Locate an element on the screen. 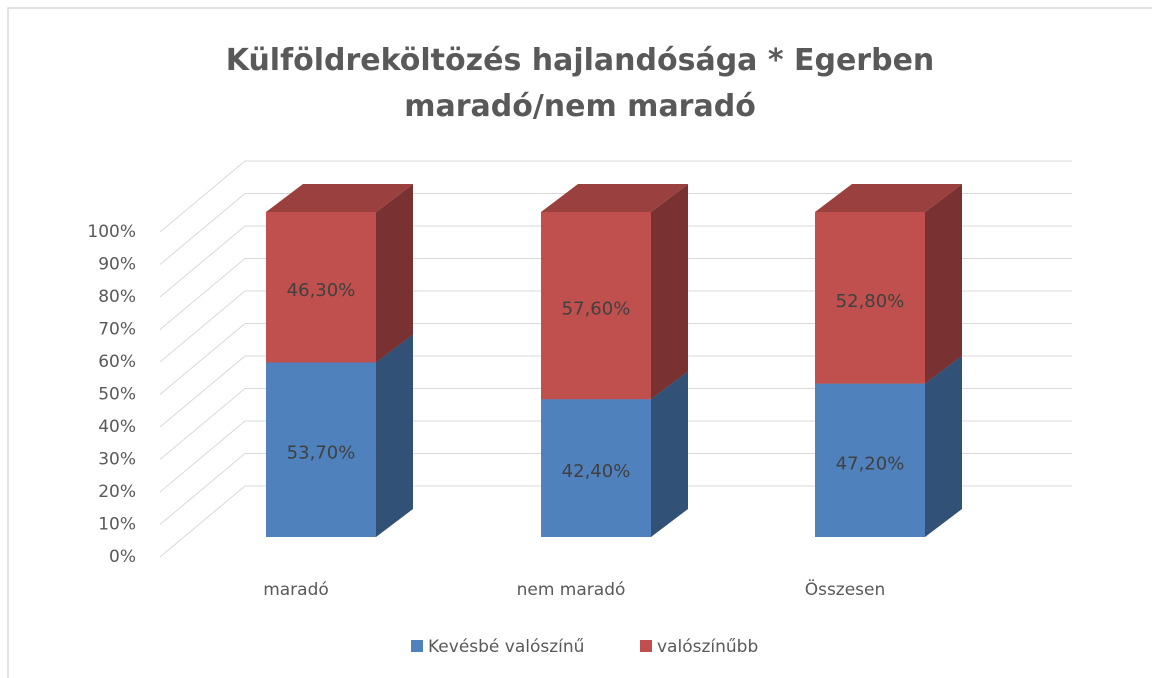 This screenshot has height=678, width=1152. y-tick-label: 20% is located at coordinates (117, 492).